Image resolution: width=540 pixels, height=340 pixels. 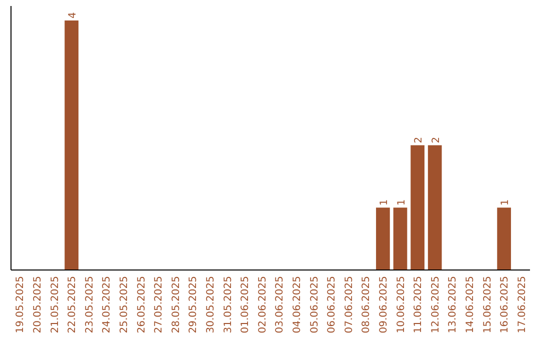 What do you see at coordinates (332, 305) in the screenshot?
I see `x-tick-label: 06.06.2025` at bounding box center [332, 305].